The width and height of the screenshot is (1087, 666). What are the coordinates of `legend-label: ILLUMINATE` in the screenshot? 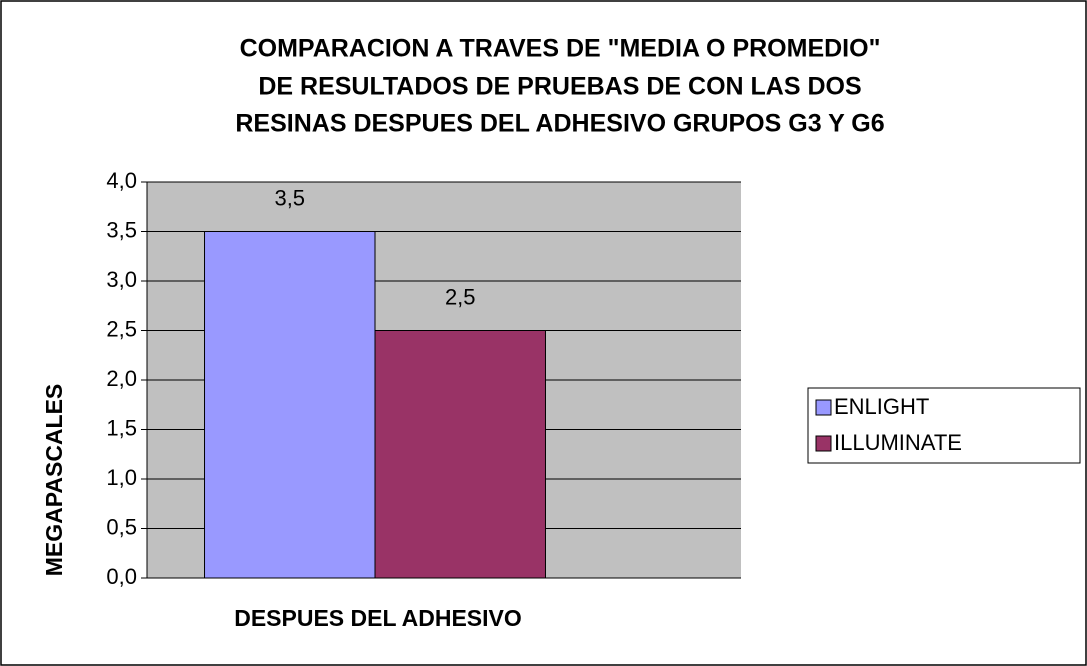 It's located at (898, 442).